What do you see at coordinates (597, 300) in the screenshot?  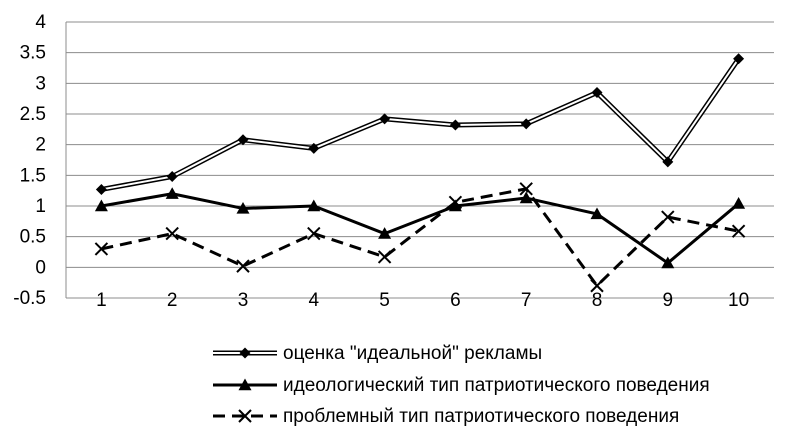 I see `x-tick-label: 8` at bounding box center [597, 300].